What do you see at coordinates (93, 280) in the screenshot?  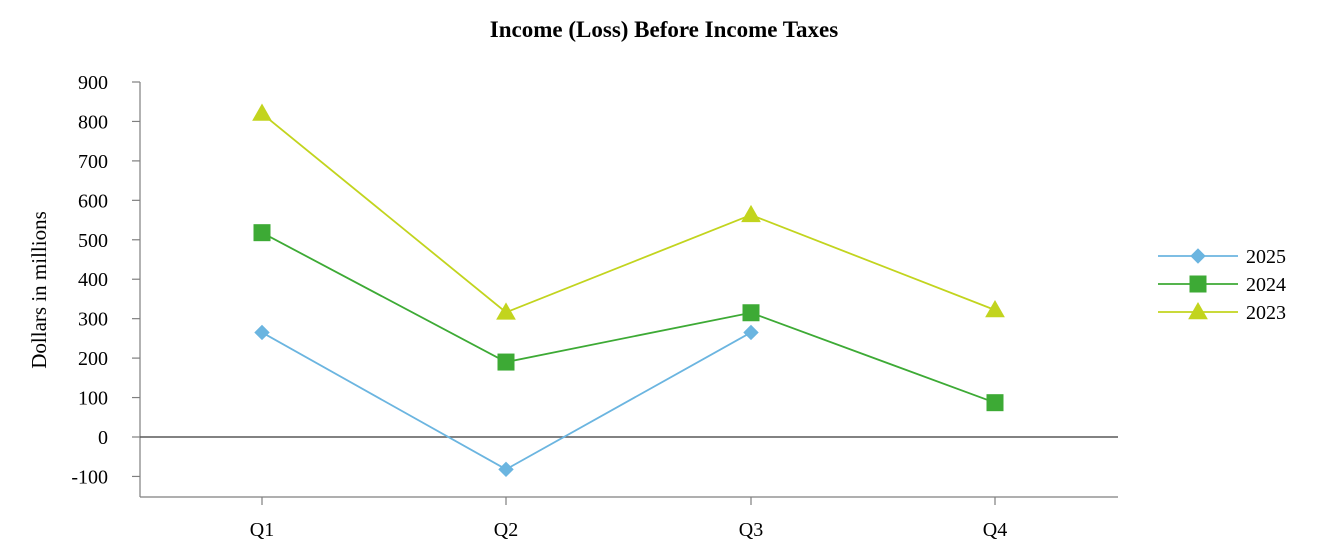 I see `y-tick-label: 400` at bounding box center [93, 280].